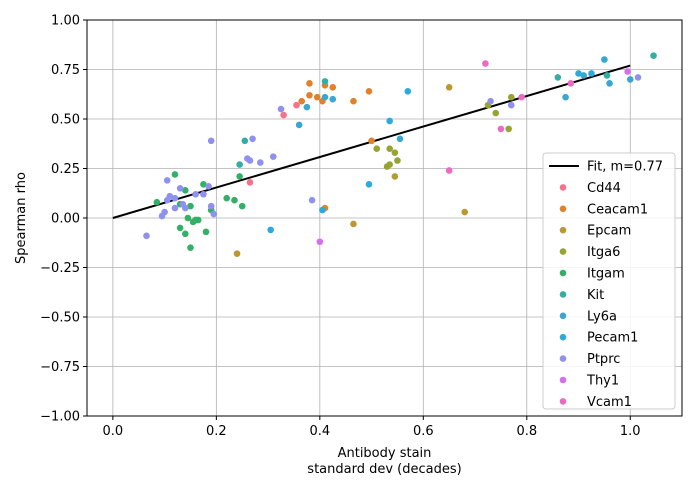 The height and width of the screenshot is (500, 700). I want to click on series-epcam, so click(350, 170).